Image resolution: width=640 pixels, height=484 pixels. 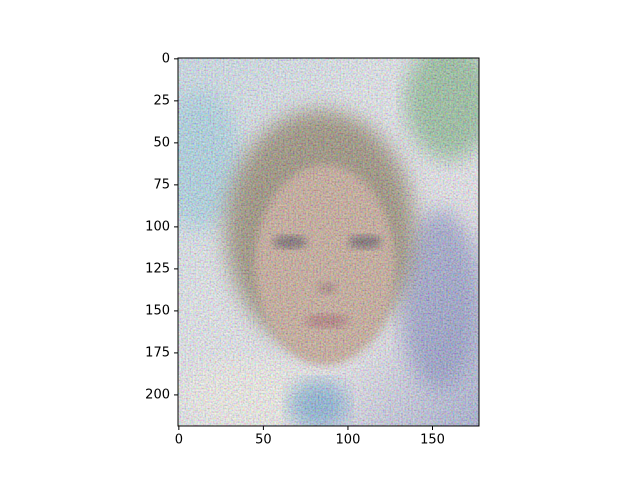 I want to click on y-tick-label: 0, so click(x=166, y=58).